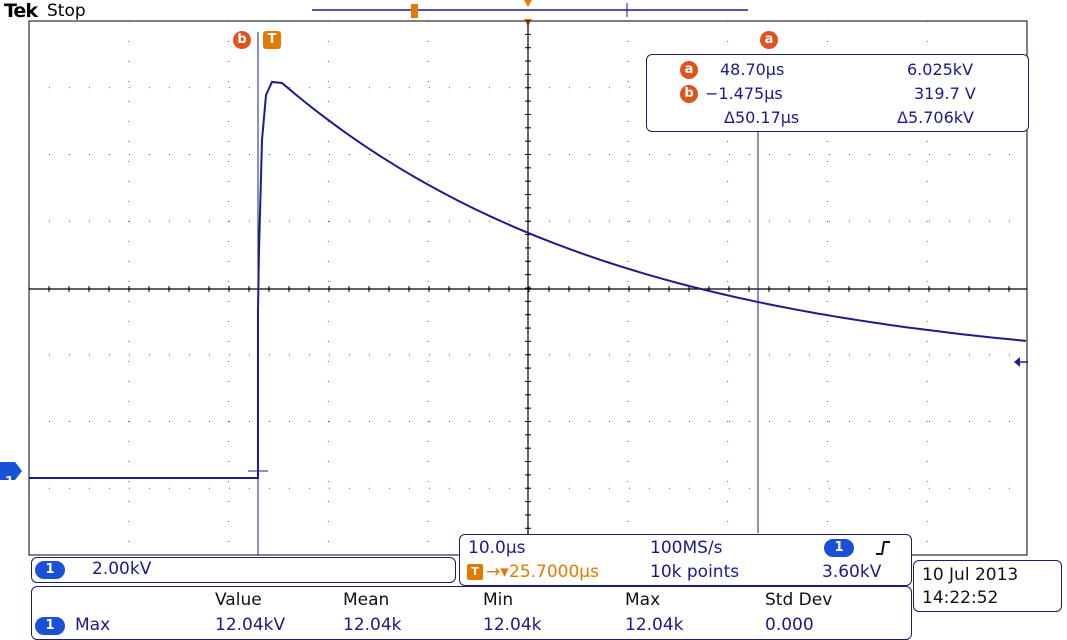 This screenshot has width=1067, height=640. Describe the element at coordinates (744, 93) in the screenshot. I see `cursor-b-time: −1.475μs` at that location.